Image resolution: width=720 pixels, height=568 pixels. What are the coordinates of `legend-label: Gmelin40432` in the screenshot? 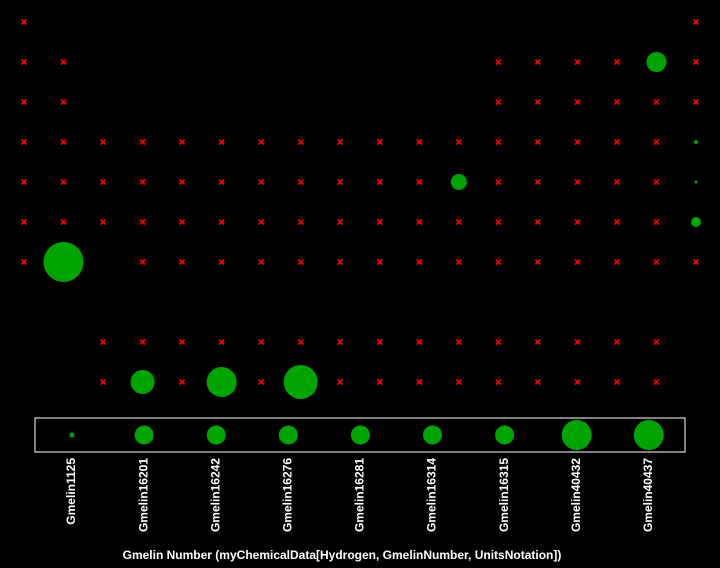 It's located at (576, 495).